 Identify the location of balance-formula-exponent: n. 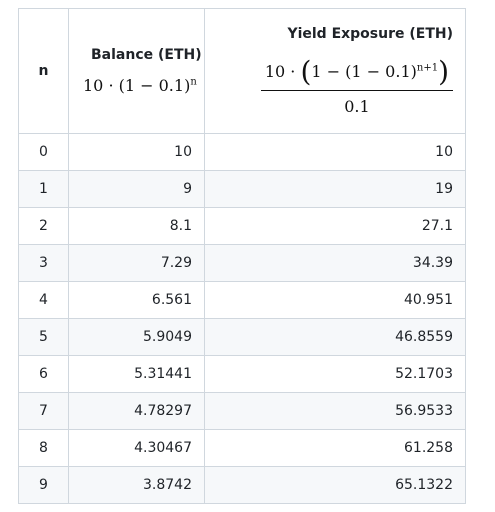
(193, 82).